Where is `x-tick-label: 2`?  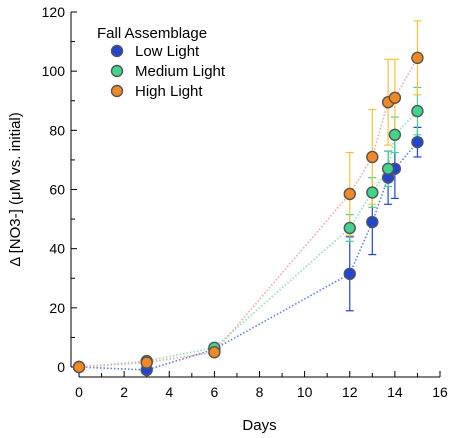 x-tick-label: 2 is located at coordinates (124, 392).